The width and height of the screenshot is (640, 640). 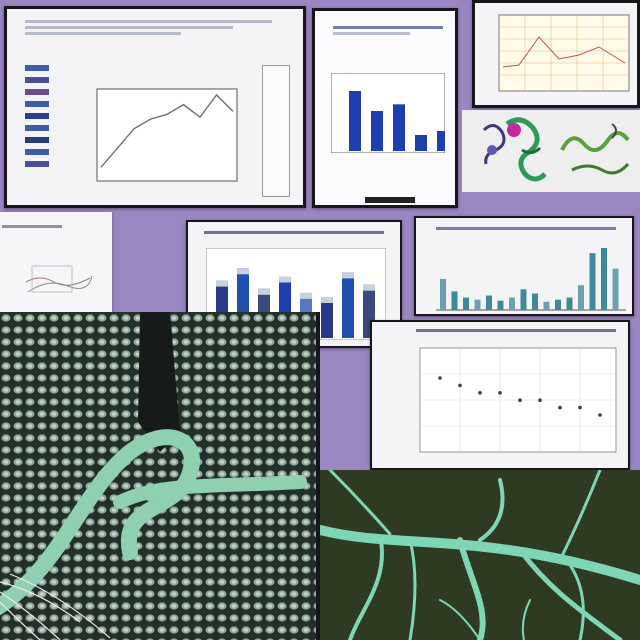 I want to click on legend-swatches, so click(x=37, y=116).